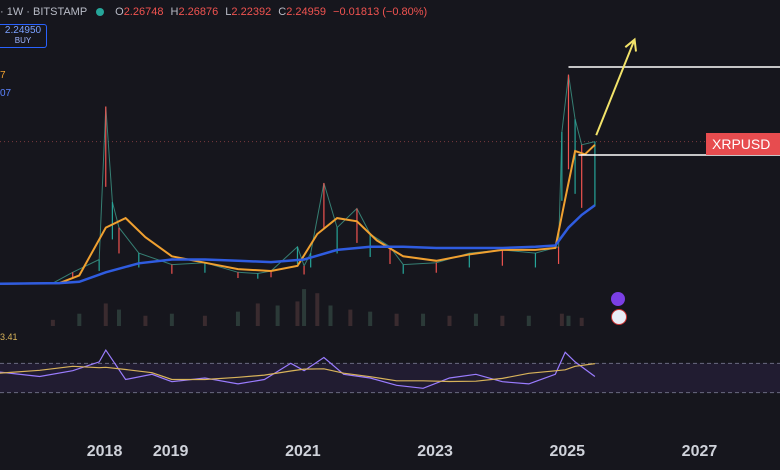  Describe the element at coordinates (435, 451) in the screenshot. I see `x-tick-label-2023: 2023` at that location.